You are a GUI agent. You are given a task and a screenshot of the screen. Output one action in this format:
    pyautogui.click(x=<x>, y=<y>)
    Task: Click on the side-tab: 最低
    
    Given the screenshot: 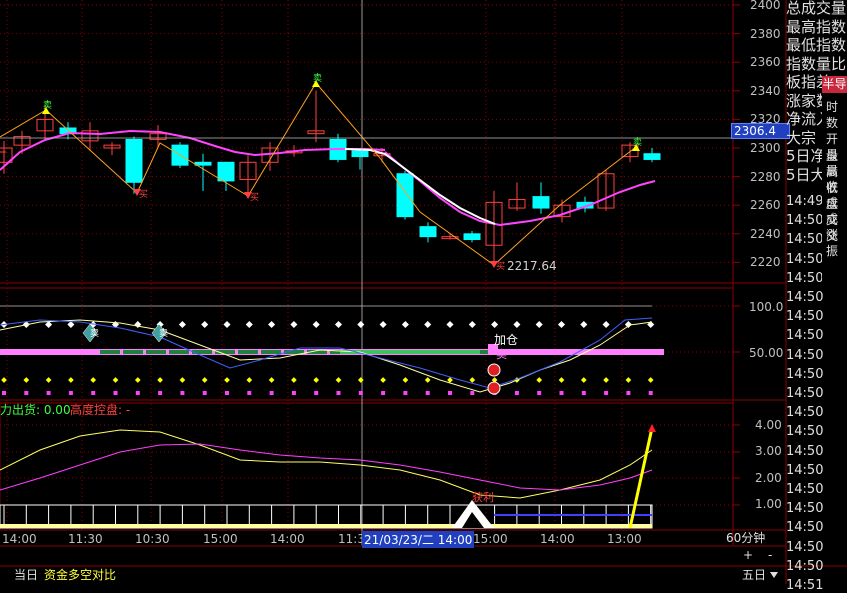 What is the action you would take?
    pyautogui.click(x=832, y=179)
    